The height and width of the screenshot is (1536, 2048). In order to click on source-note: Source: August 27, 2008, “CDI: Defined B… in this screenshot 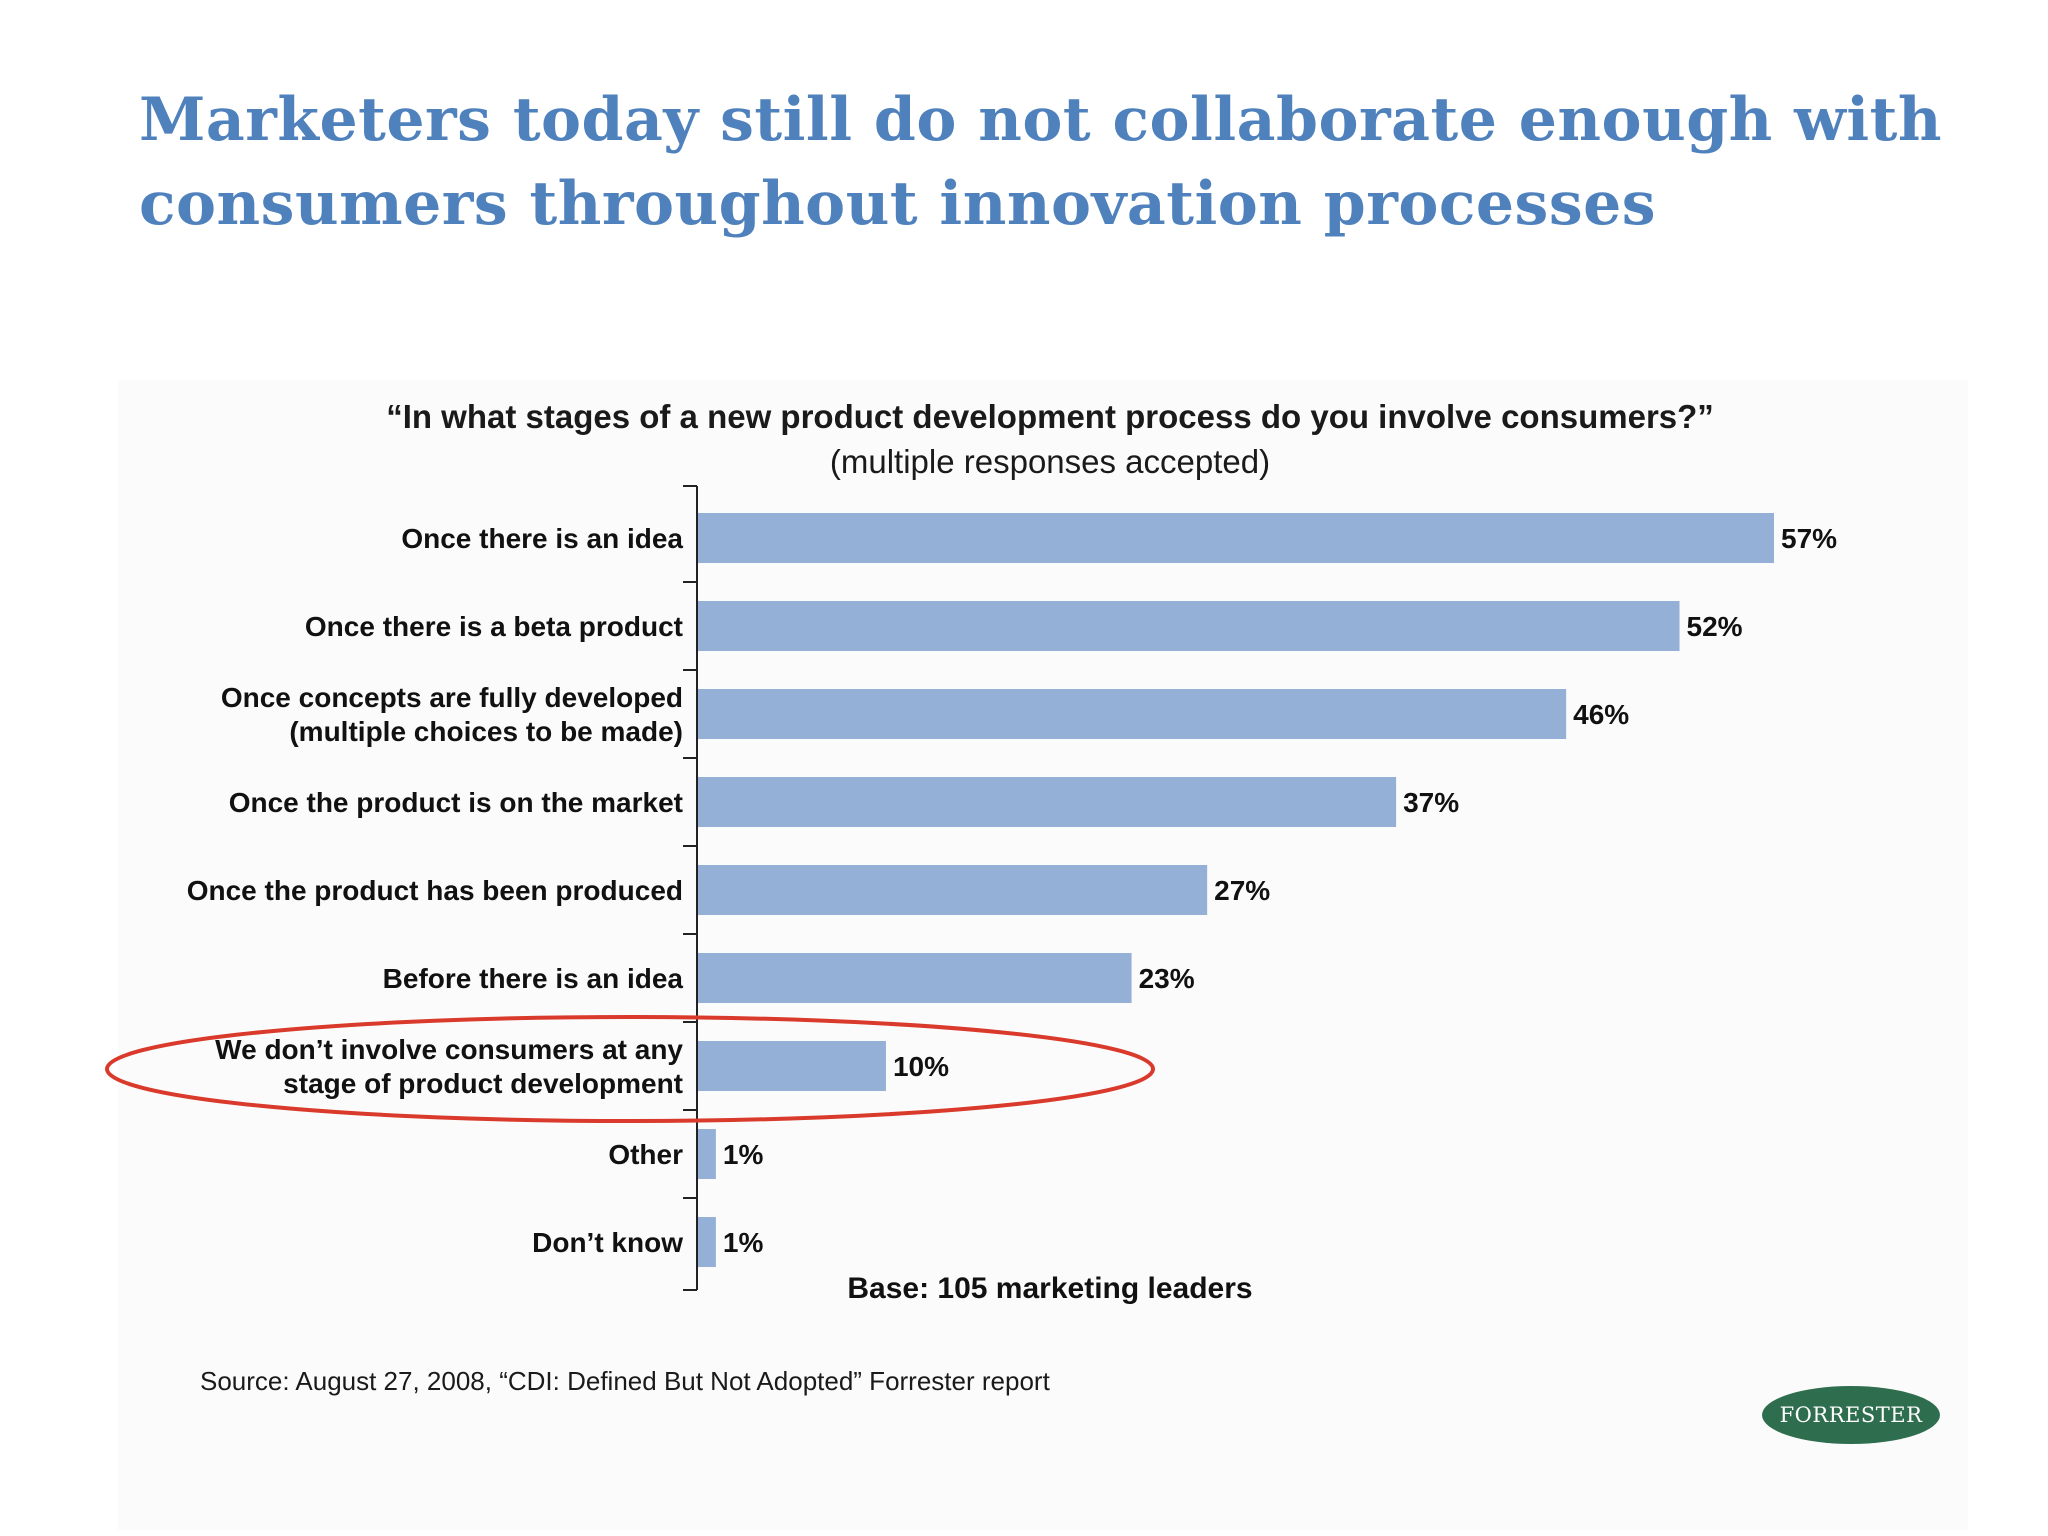, I will do `click(625, 1381)`.